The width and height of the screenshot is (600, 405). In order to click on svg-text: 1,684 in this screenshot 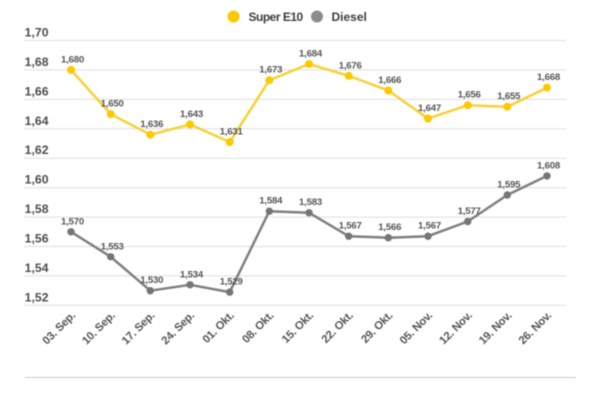, I will do `click(311, 54)`.